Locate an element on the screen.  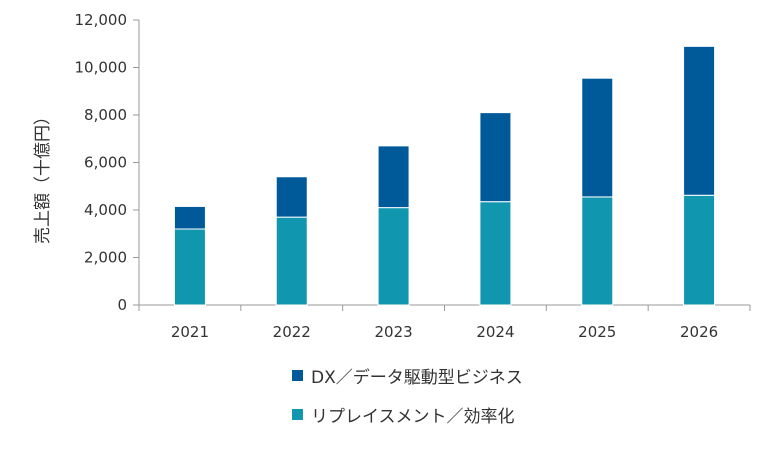
y-axis: 0 2,000 4,000 6,000 8,000 10,000 12,000 is located at coordinates (107, 162).